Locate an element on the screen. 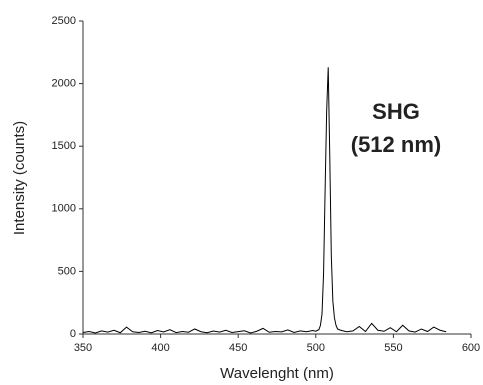  annotation: SHG is located at coordinates (396, 111).